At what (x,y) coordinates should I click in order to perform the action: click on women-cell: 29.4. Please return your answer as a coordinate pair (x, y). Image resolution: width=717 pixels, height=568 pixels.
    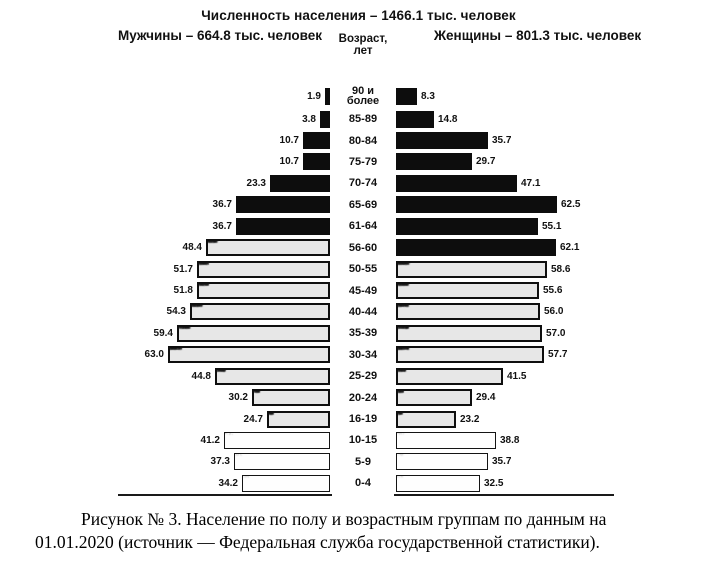
    Looking at the image, I should click on (507, 398).